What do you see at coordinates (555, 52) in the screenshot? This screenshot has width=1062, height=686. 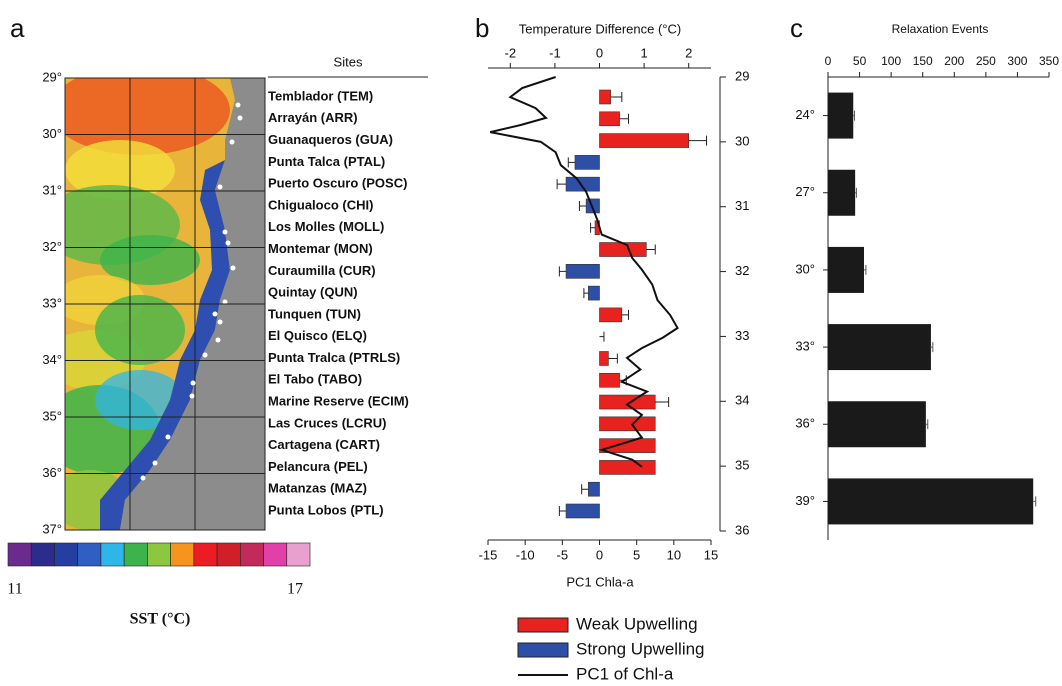 I see `top-tick-label: -1` at bounding box center [555, 52].